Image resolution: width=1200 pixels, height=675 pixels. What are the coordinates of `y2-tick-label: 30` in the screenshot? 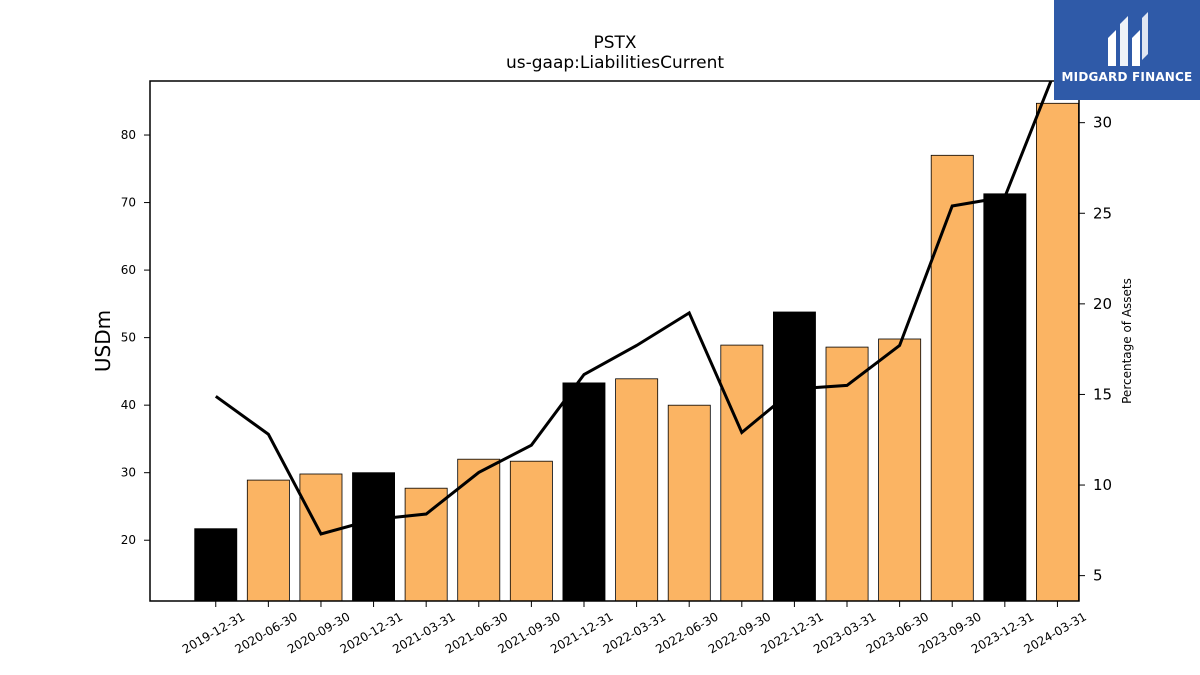 It's located at (1102, 123).